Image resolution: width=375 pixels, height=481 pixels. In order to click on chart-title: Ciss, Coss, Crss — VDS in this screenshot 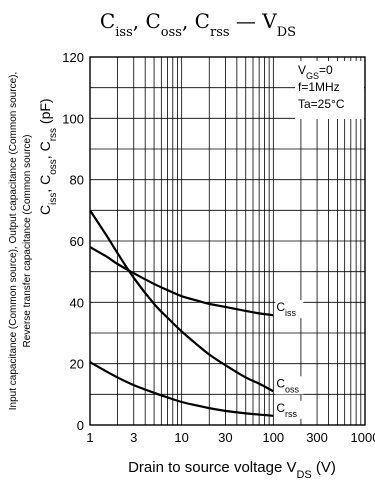, I will do `click(198, 24)`.